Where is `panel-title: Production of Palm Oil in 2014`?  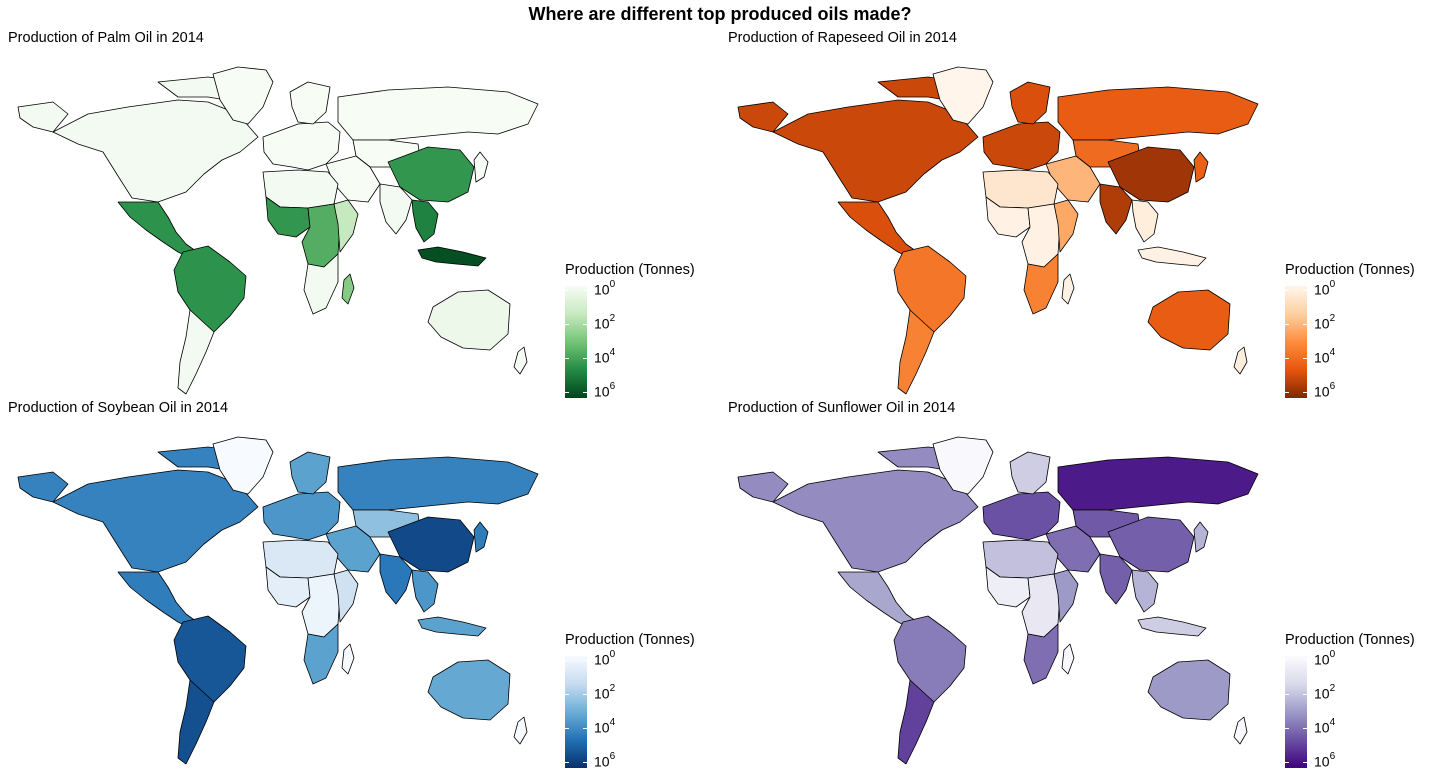
panel-title: Production of Palm Oil in 2014 is located at coordinates (106, 38).